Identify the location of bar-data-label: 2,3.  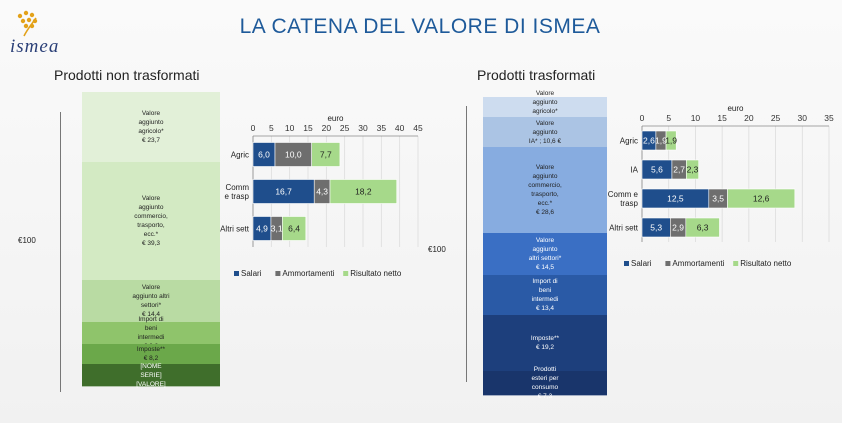
(693, 170).